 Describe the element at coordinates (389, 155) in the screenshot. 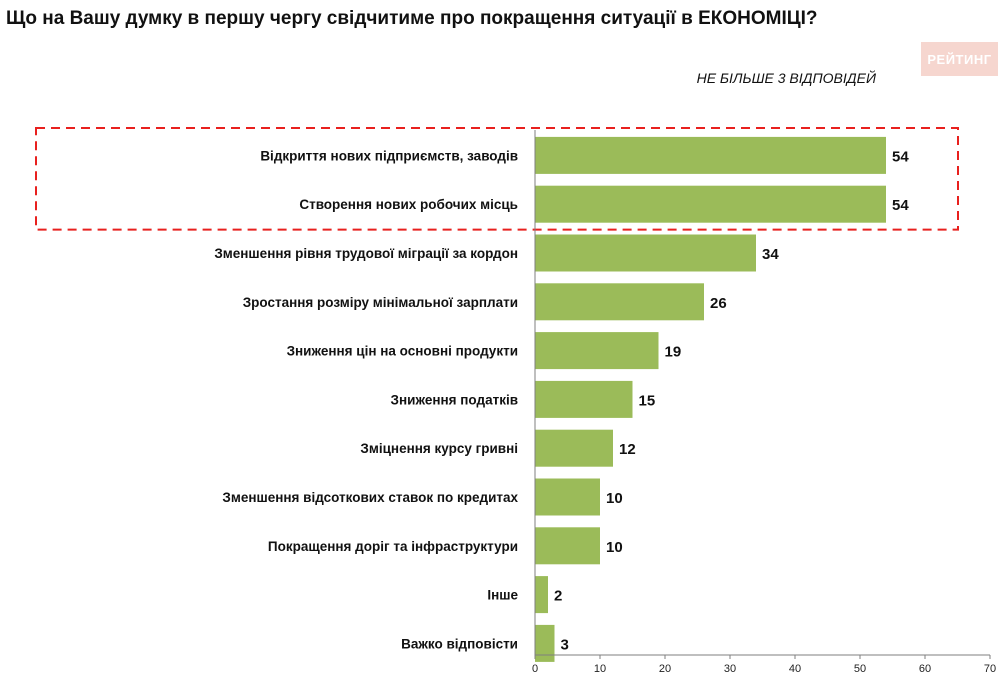

I see `category-label: Відкриття нових підприємств, заводів` at that location.